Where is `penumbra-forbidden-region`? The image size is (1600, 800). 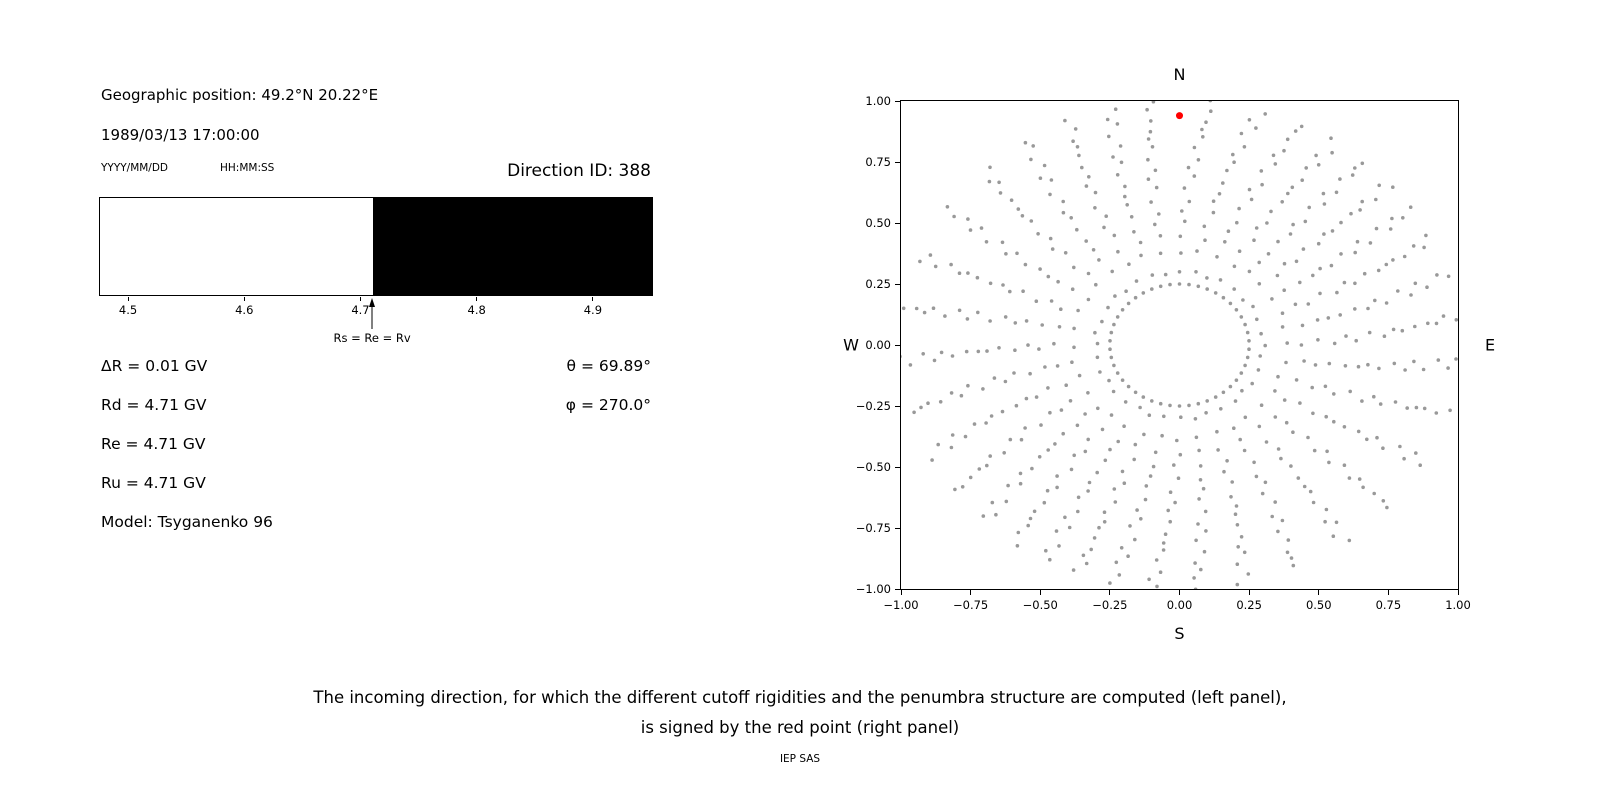
penumbra-forbidden-region is located at coordinates (512, 246).